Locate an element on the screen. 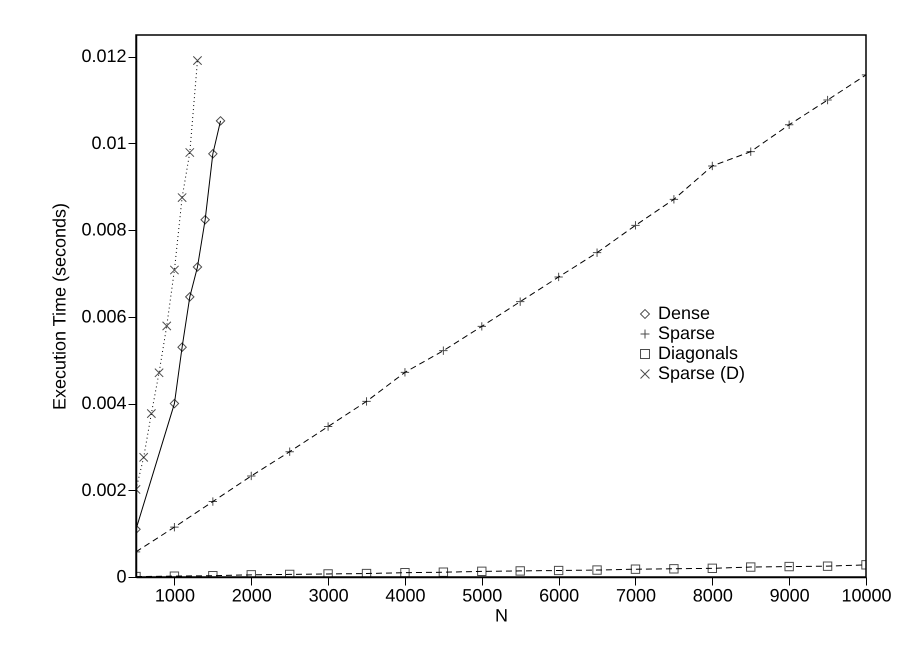 This screenshot has width=916, height=648. x-tick-label: 9000 is located at coordinates (790, 596).